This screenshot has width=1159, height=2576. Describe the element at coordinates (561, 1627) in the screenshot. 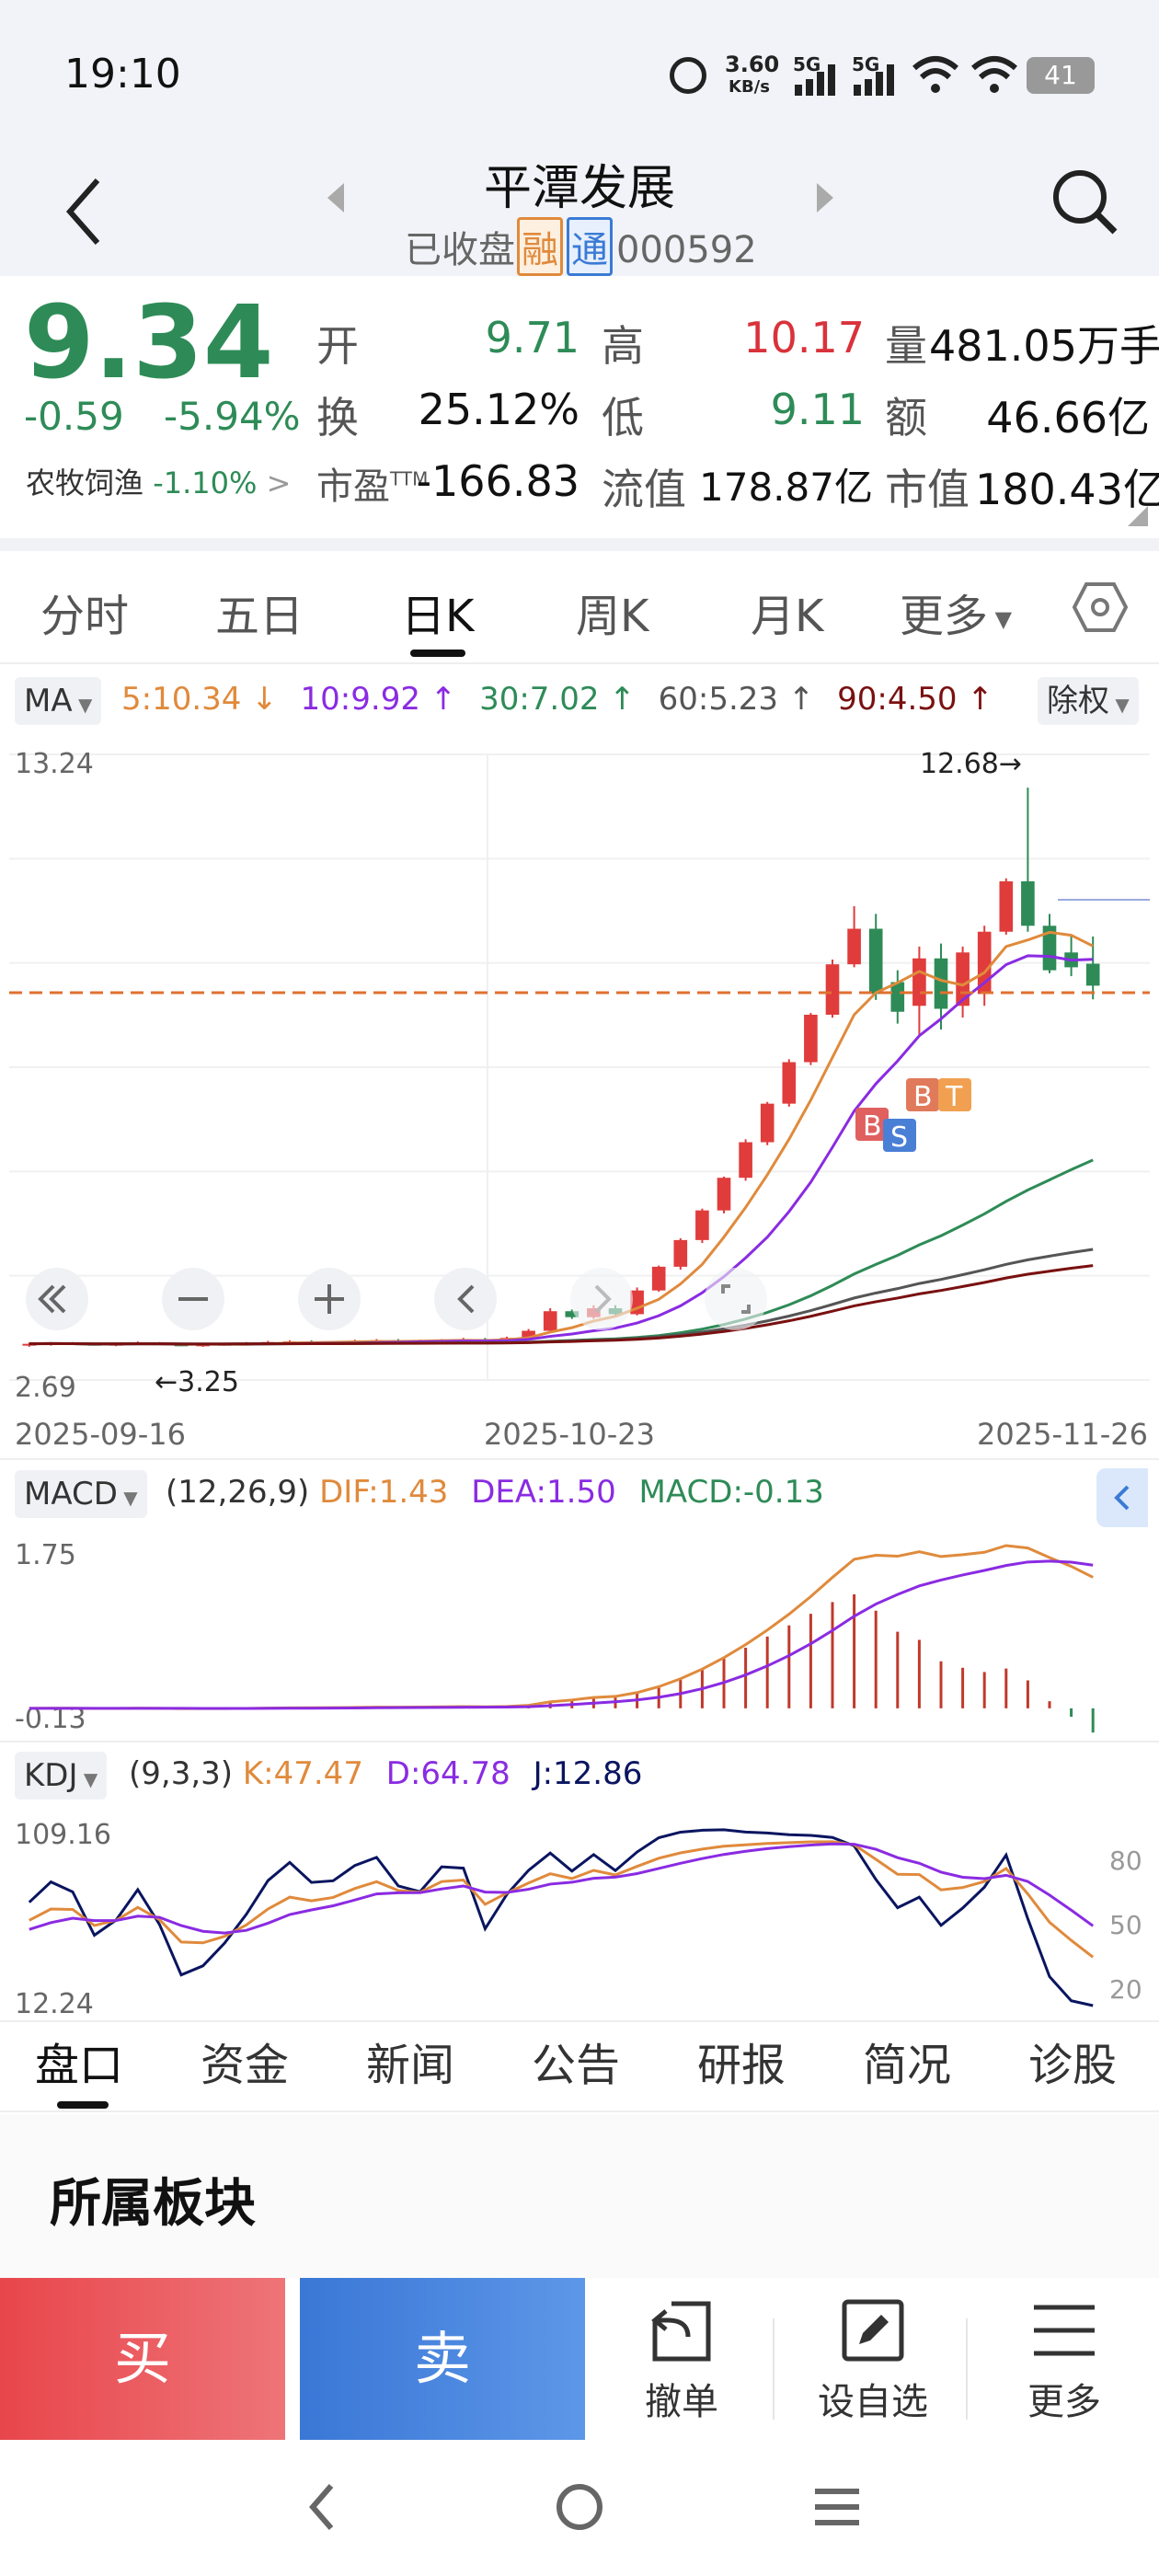

I see `dif-line` at that location.